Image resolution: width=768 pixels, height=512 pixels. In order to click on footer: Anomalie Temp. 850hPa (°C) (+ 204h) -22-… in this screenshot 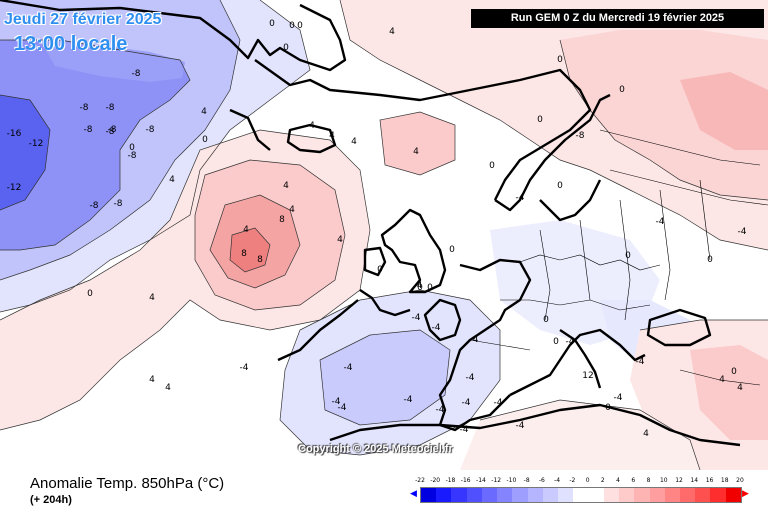, I will do `click(384, 491)`.